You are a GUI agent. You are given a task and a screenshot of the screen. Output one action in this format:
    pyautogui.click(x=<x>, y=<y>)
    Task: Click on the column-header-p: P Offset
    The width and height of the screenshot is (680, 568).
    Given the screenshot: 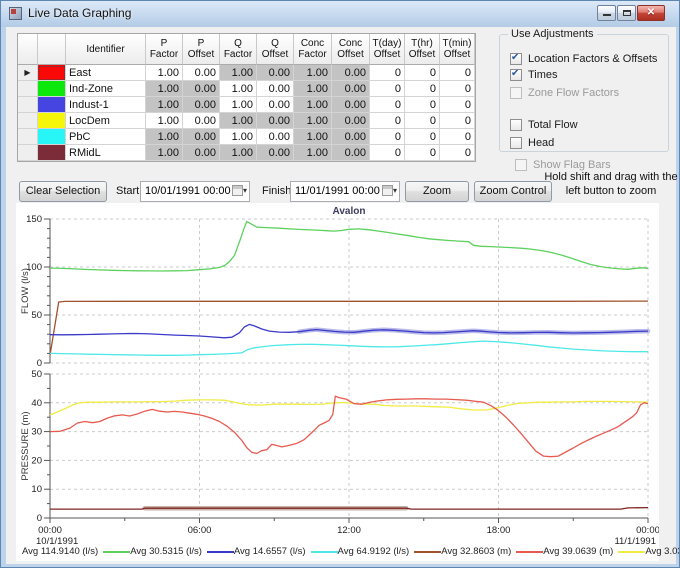 What is the action you would take?
    pyautogui.click(x=201, y=49)
    